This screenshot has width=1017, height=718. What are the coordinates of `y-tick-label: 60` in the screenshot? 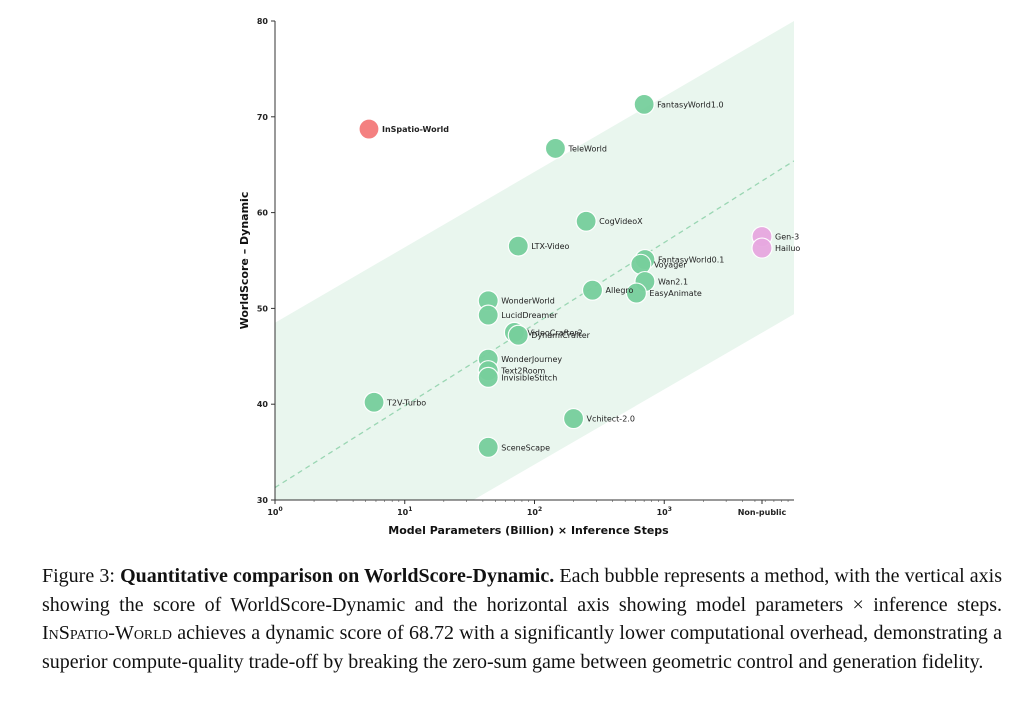 It's located at (263, 213).